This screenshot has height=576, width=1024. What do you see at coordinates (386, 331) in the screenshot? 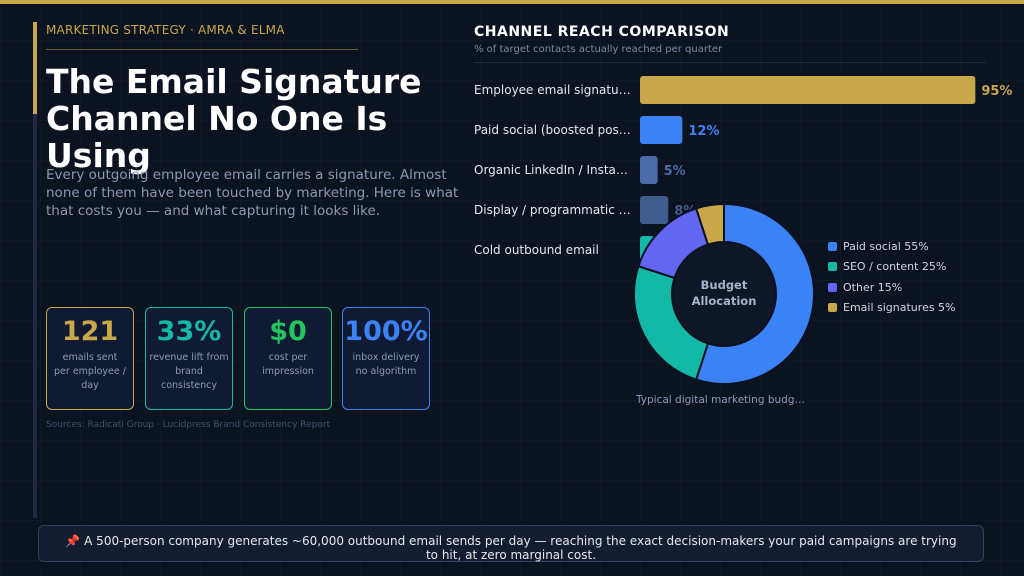
I see `stat-value: 100%` at bounding box center [386, 331].